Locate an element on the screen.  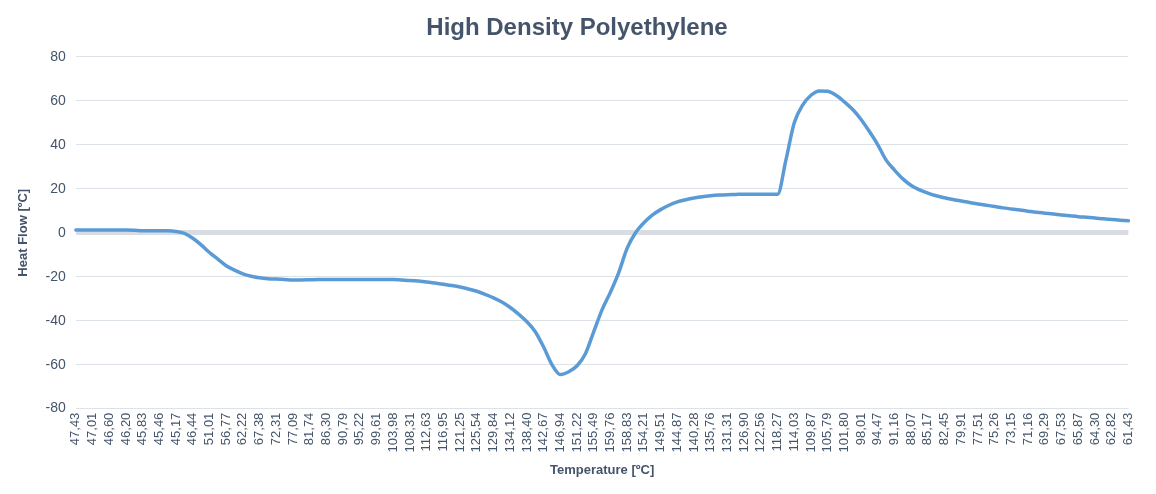
x-tick-label: 73,15 is located at coordinates (1011, 429).